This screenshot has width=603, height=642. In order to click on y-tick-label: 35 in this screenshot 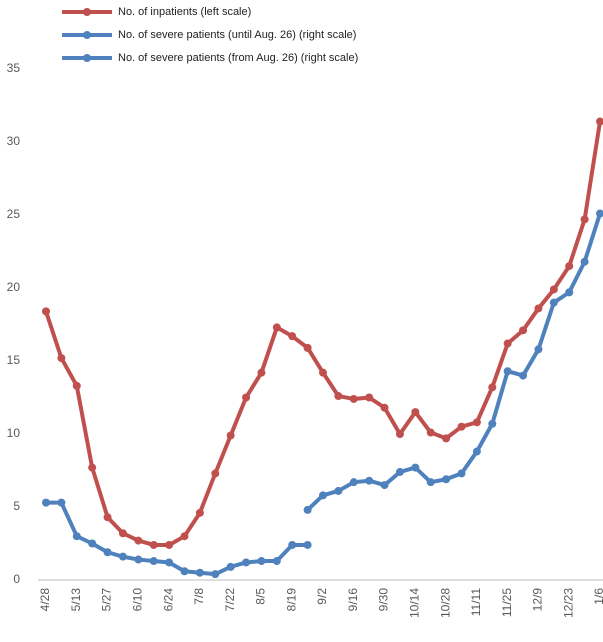, I will do `click(14, 68)`.